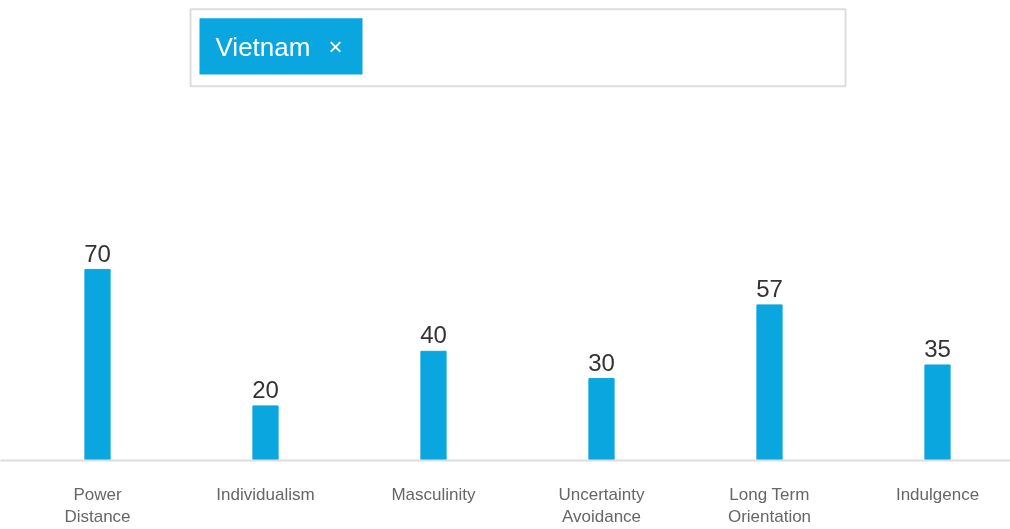 The width and height of the screenshot is (1010, 529). I want to click on data-label: 20, so click(265, 390).